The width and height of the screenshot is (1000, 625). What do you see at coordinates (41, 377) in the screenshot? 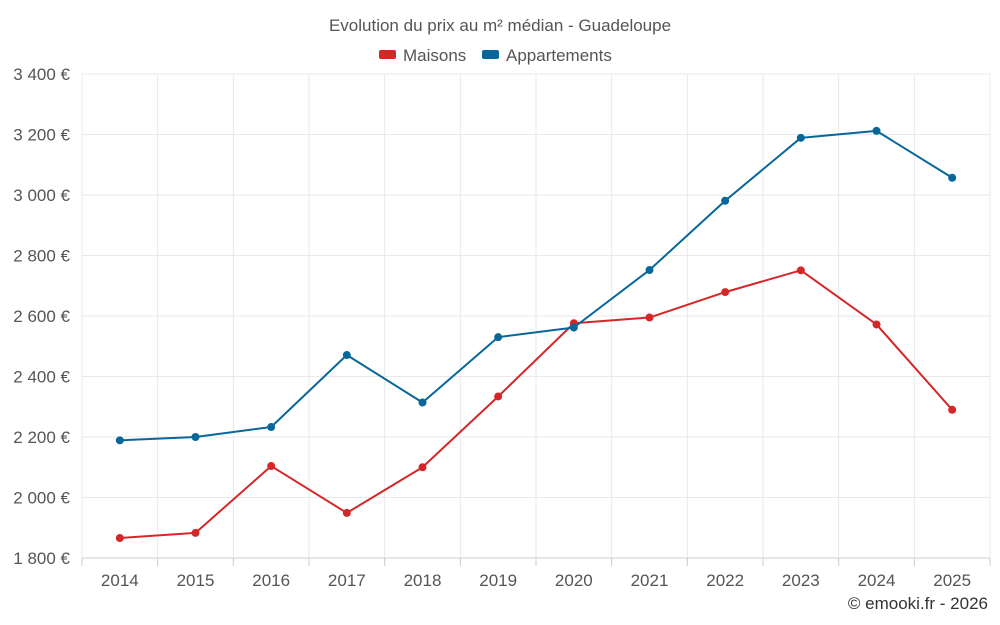
I see `y-tick-label: 2 400 €` at bounding box center [41, 377].